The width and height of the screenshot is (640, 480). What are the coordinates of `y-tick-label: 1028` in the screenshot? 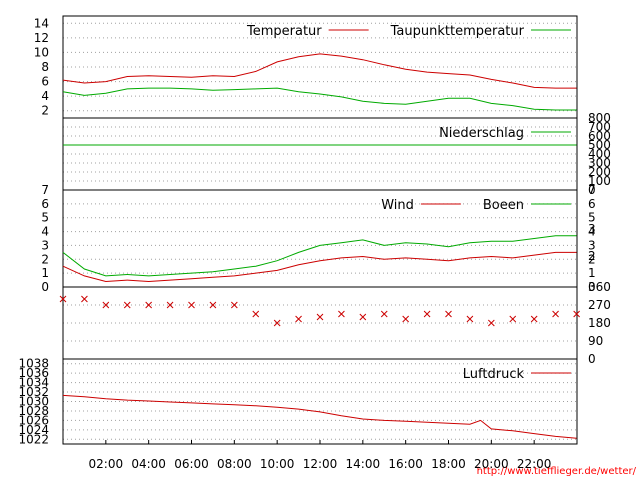 It's located at (33, 411).